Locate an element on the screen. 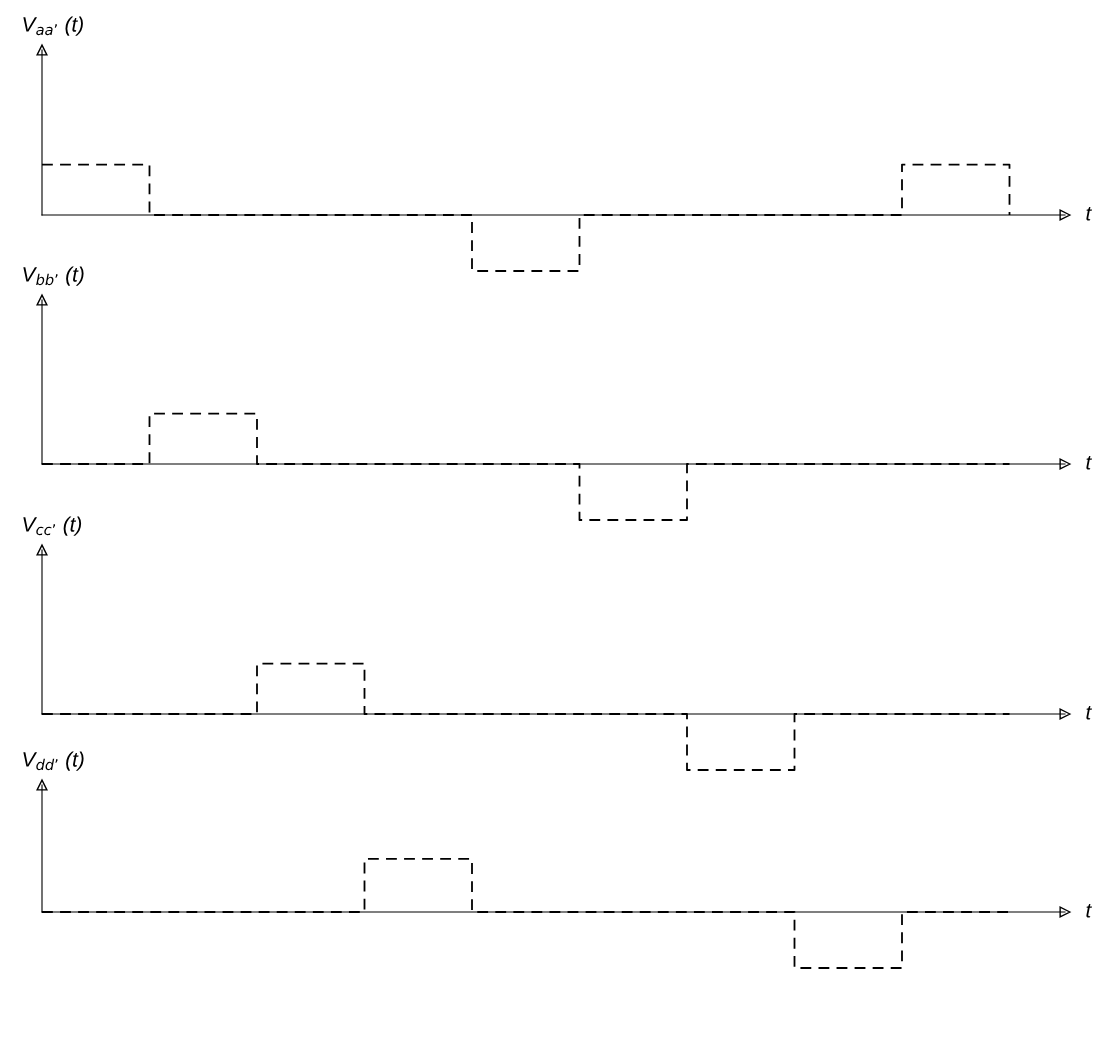 The image size is (1104, 1046). y-axis-title: V$_{aa’}$ (t) is located at coordinates (53, 26).